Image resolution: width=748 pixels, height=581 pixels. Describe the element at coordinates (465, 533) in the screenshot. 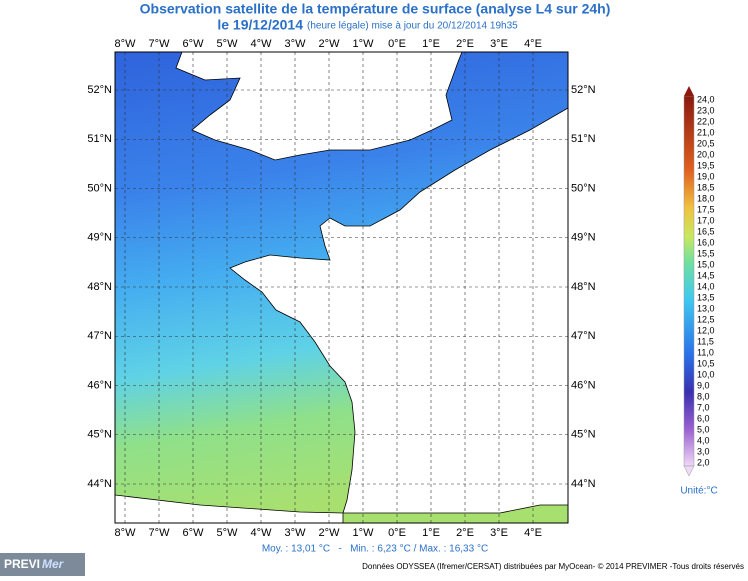

I see `lon-label-bottom: 2°E` at that location.